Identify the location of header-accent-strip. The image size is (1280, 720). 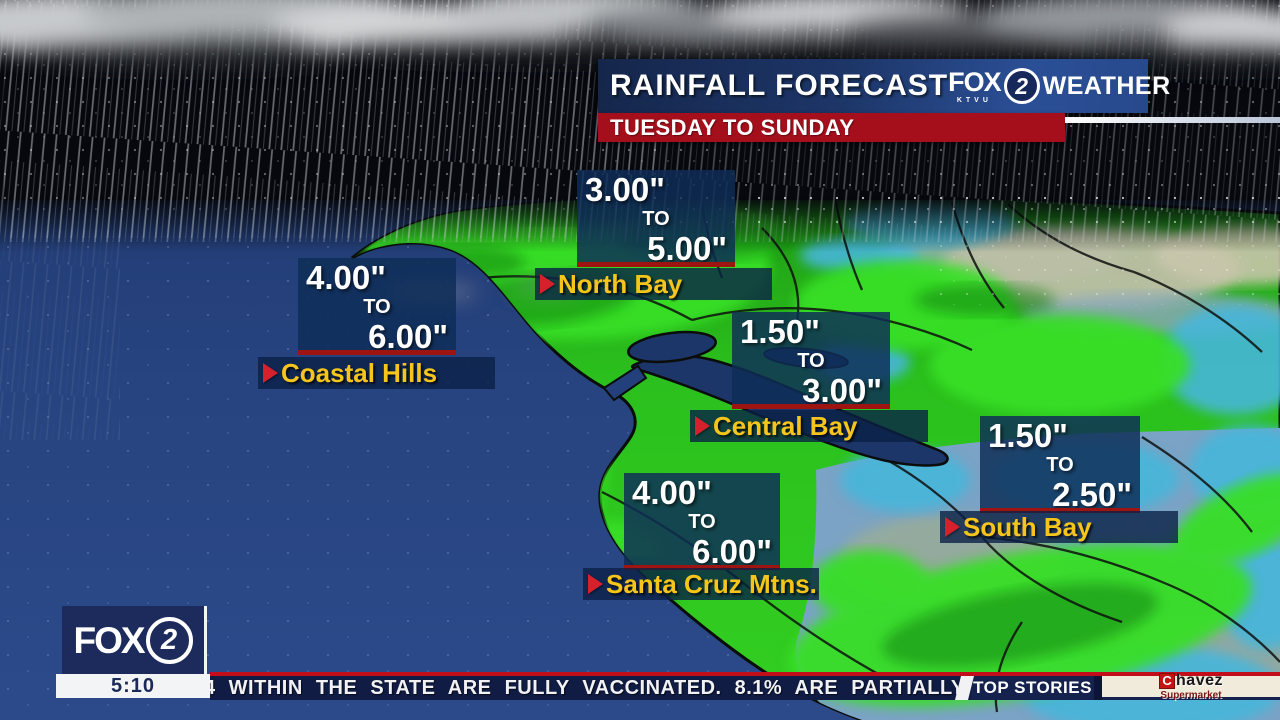
(1172, 120).